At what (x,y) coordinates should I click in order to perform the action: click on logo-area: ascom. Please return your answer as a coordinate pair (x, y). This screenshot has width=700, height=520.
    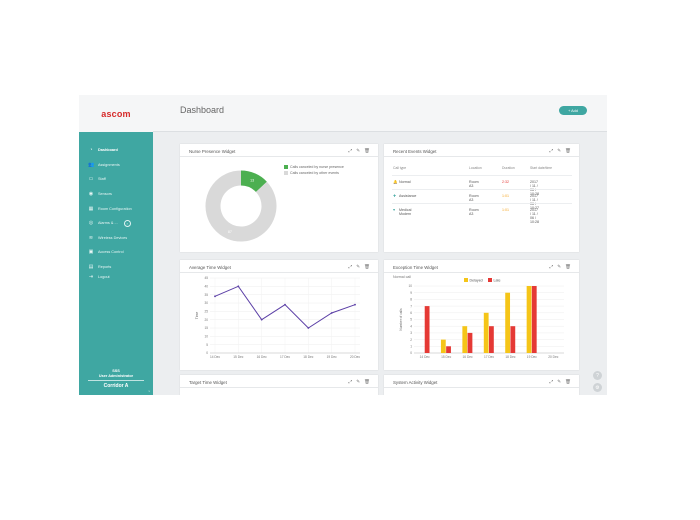
    Looking at the image, I should click on (116, 113).